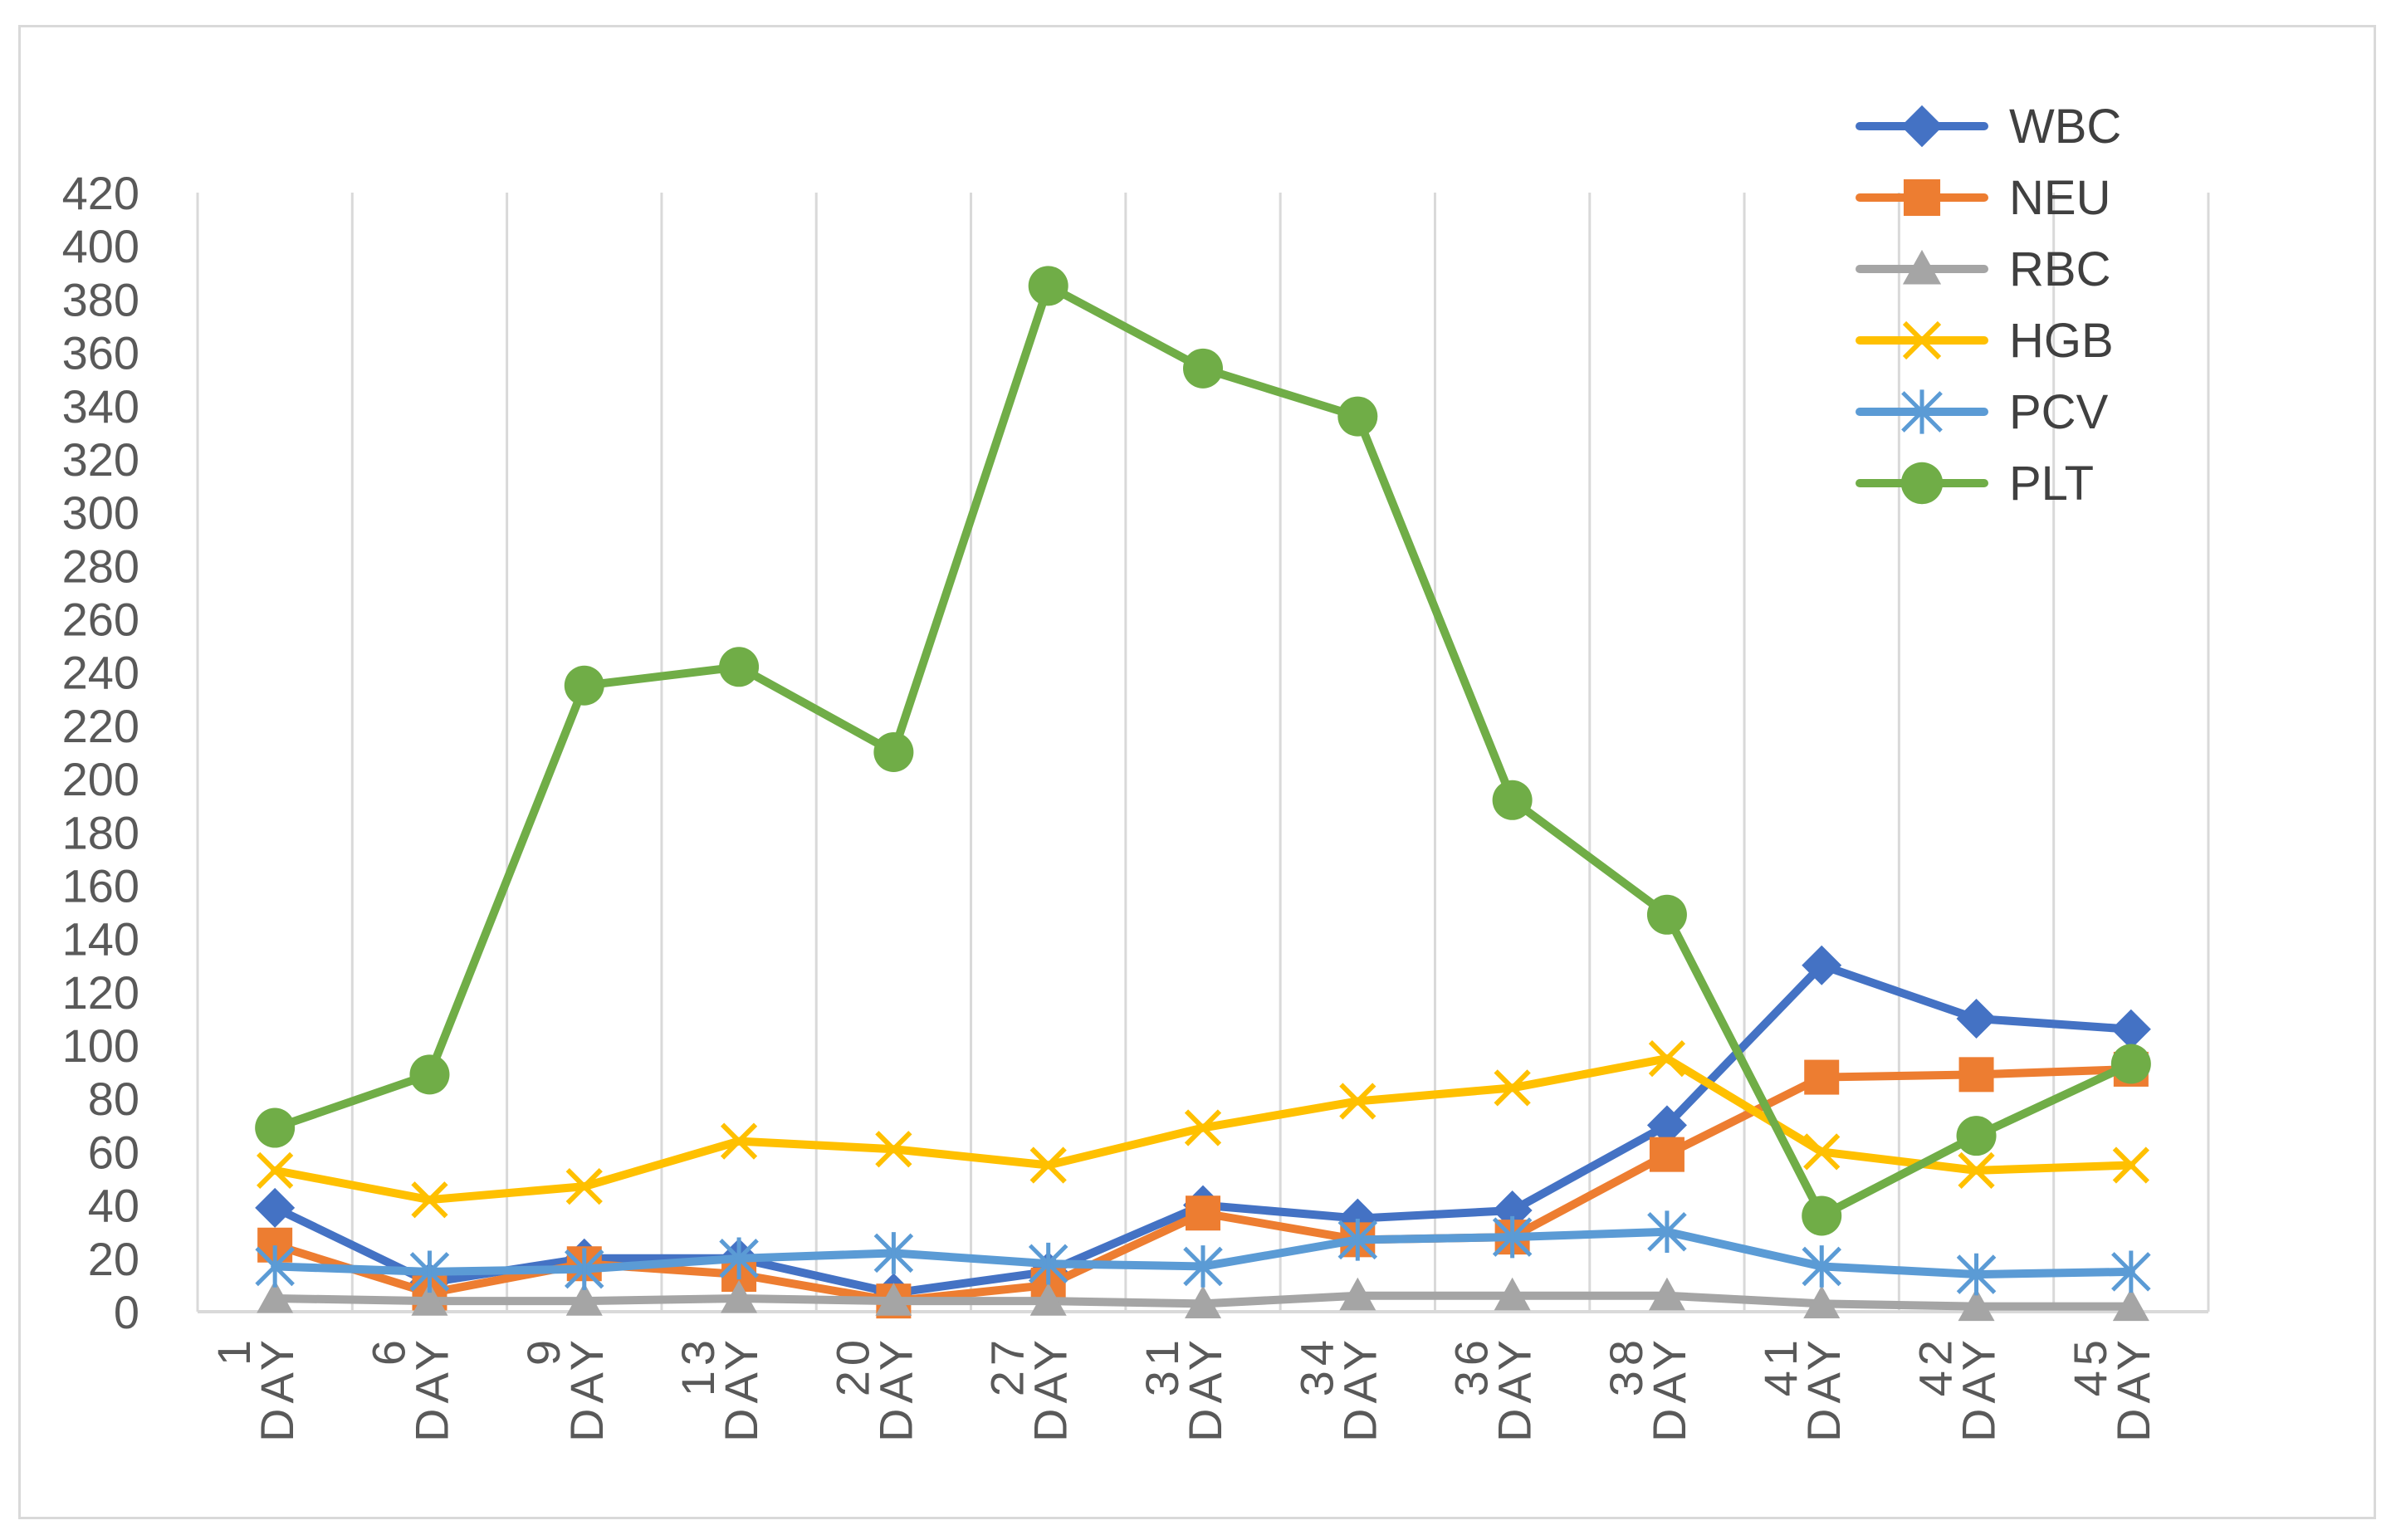 This screenshot has height=1540, width=2396. I want to click on legend-item-neu: NEU, so click(1983, 198).